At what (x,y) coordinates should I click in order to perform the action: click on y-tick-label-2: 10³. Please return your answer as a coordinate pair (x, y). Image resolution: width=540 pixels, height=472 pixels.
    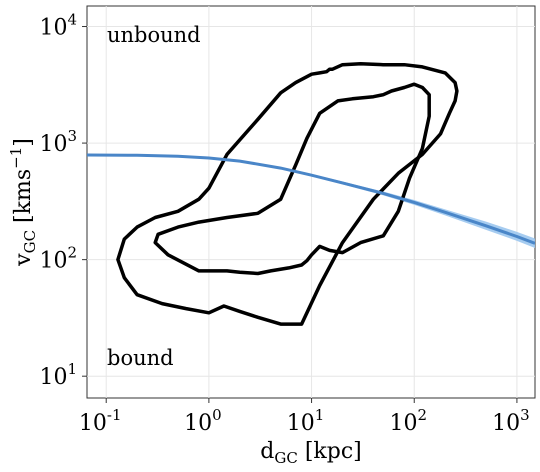
    Looking at the image, I should click on (58, 142).